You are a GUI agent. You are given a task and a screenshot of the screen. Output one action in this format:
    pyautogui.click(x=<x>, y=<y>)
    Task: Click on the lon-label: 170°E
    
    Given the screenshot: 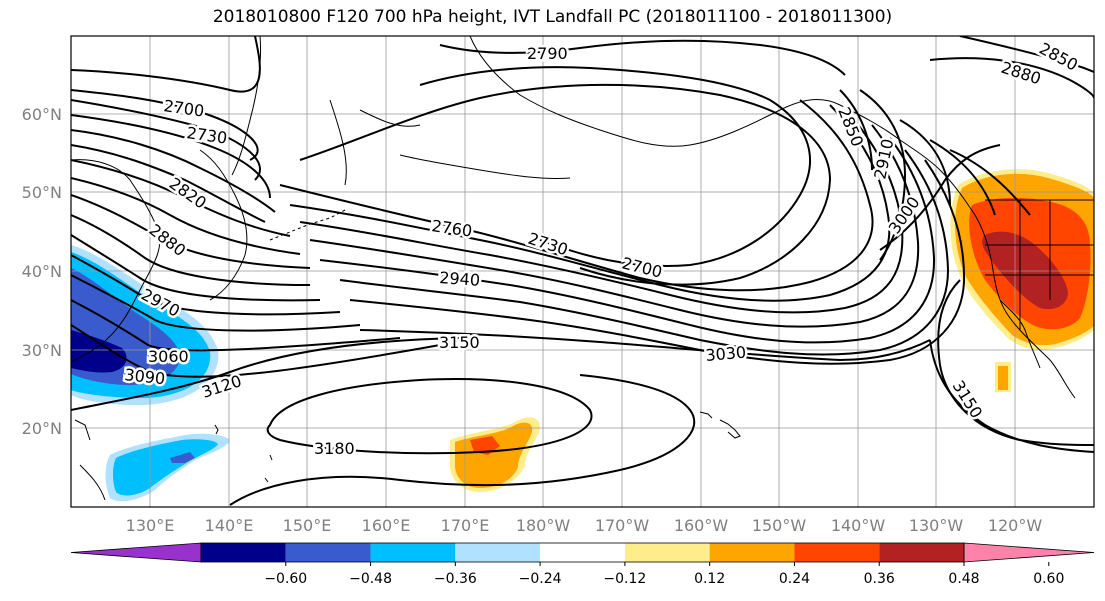 What is the action you would take?
    pyautogui.click(x=465, y=525)
    